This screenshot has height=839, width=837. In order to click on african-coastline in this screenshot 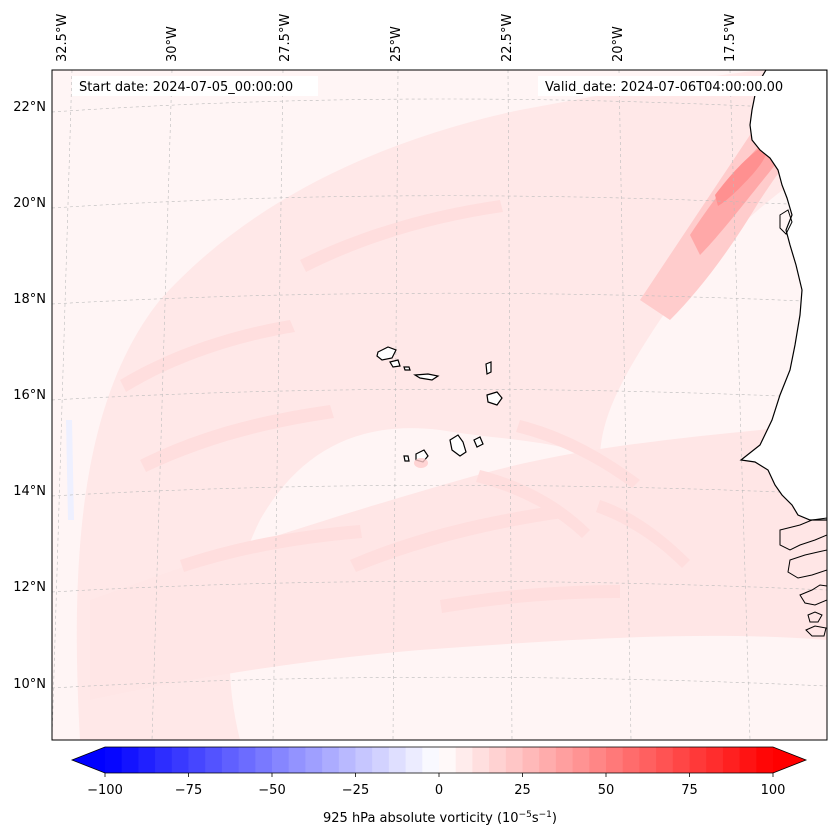, I will do `click(783, 295)`.